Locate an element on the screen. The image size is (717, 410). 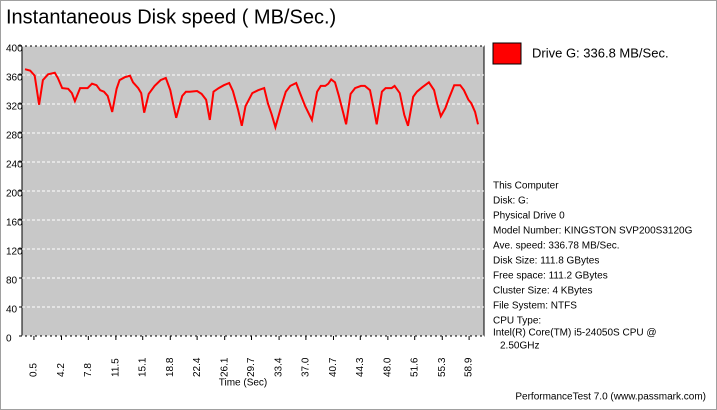
info-line: Model Number: KINGSTON SVP200S3120G is located at coordinates (593, 231).